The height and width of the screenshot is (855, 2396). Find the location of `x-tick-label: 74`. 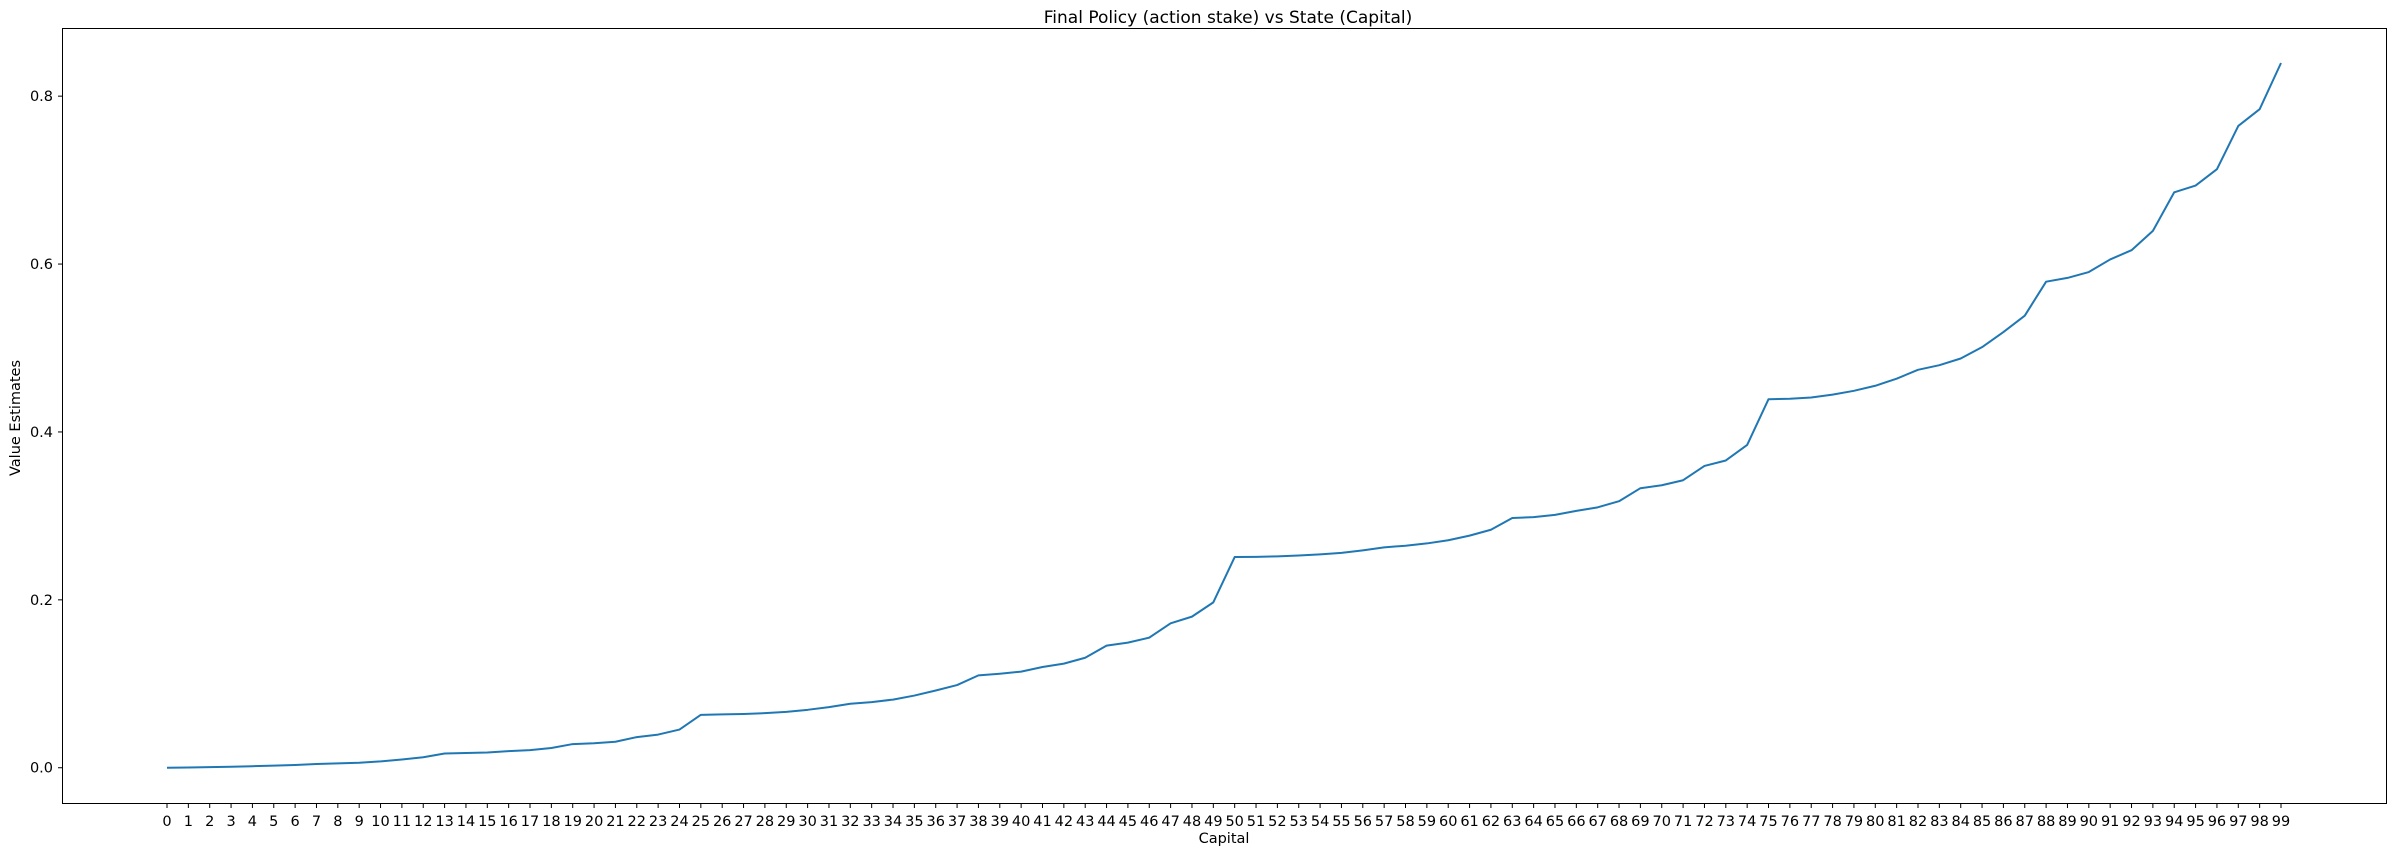

x-tick-label: 74 is located at coordinates (1747, 822).